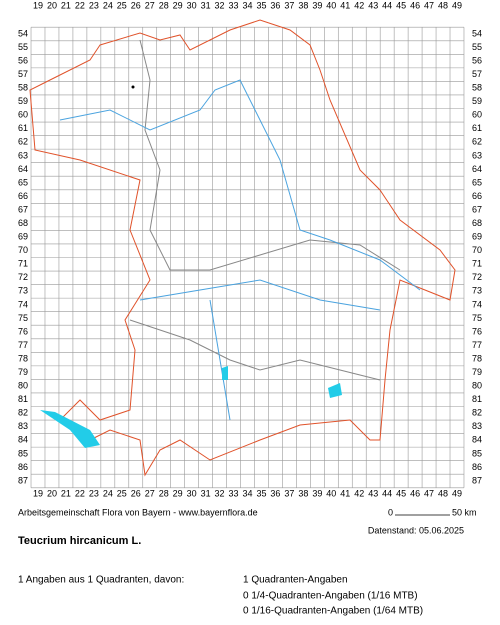 The height and width of the screenshot is (625, 500). Describe the element at coordinates (38, 5) in the screenshot. I see `column-label: 19` at that location.